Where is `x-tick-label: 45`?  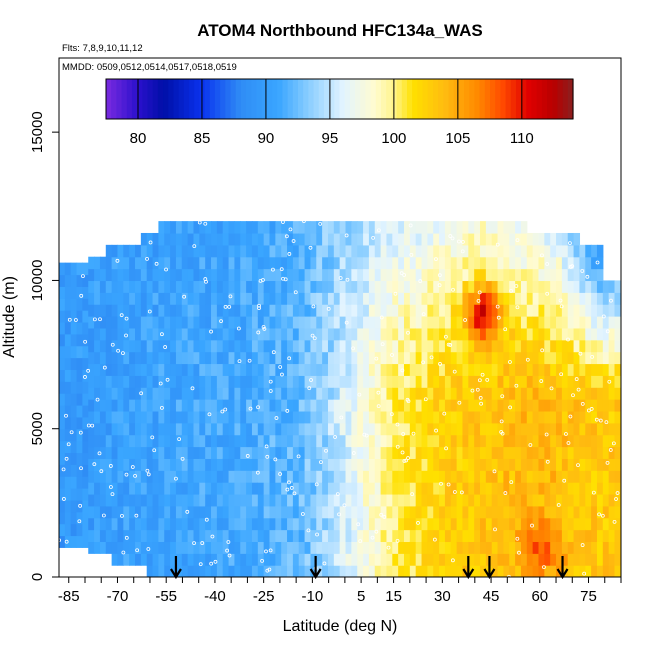
x-tick-label: 45 is located at coordinates (491, 596).